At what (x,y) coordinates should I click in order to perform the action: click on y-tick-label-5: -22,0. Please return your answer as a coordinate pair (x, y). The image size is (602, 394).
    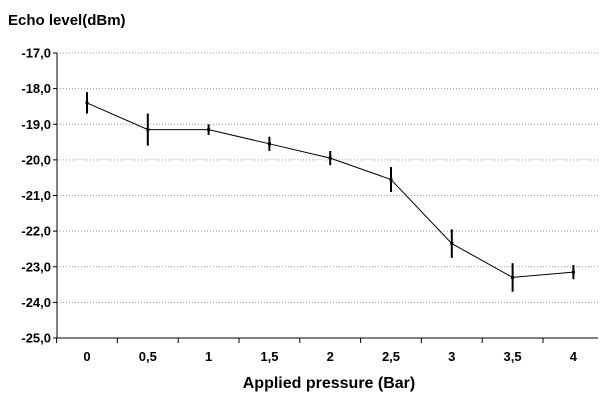
    Looking at the image, I should click on (36, 231).